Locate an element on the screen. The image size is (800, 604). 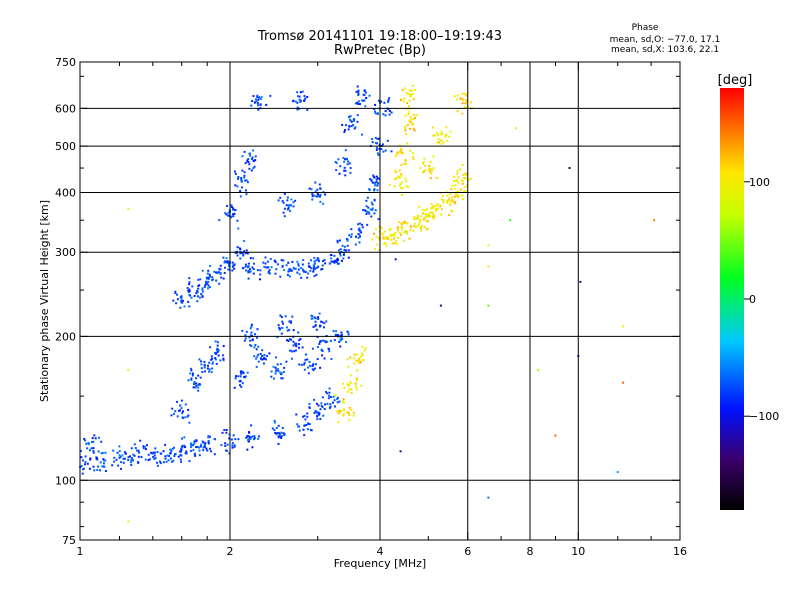
y-tick-label: 400 is located at coordinates (65, 192).